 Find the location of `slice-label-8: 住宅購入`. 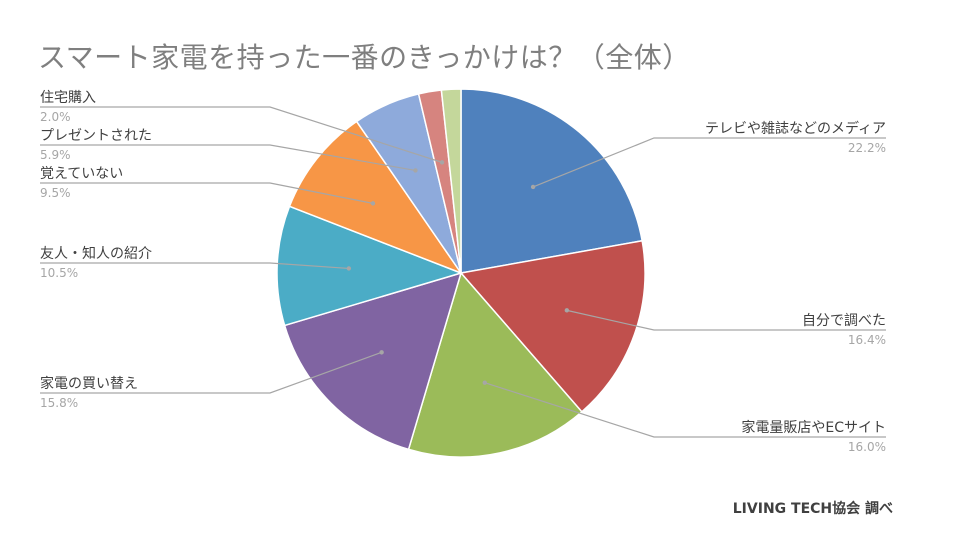

slice-label-8: 住宅購入 is located at coordinates (68, 98).